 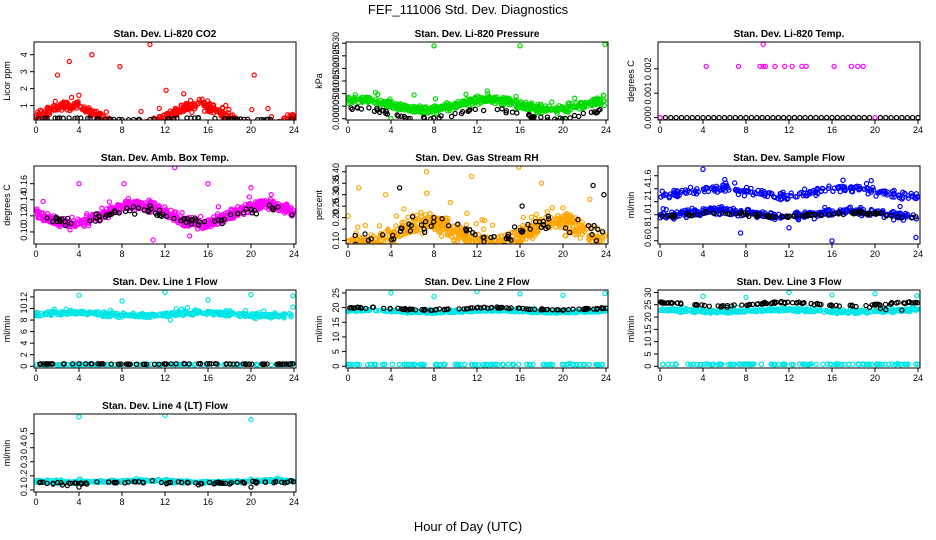 What do you see at coordinates (631, 81) in the screenshot?
I see `y-axis-label: degrees C` at bounding box center [631, 81].